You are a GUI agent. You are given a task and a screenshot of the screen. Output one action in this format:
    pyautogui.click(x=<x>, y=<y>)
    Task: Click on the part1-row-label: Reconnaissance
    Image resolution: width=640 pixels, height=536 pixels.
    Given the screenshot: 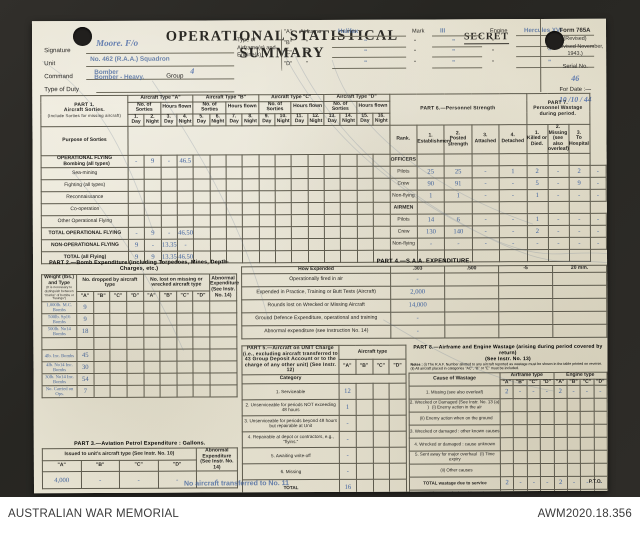 What is the action you would take?
    pyautogui.click(x=85, y=197)
    